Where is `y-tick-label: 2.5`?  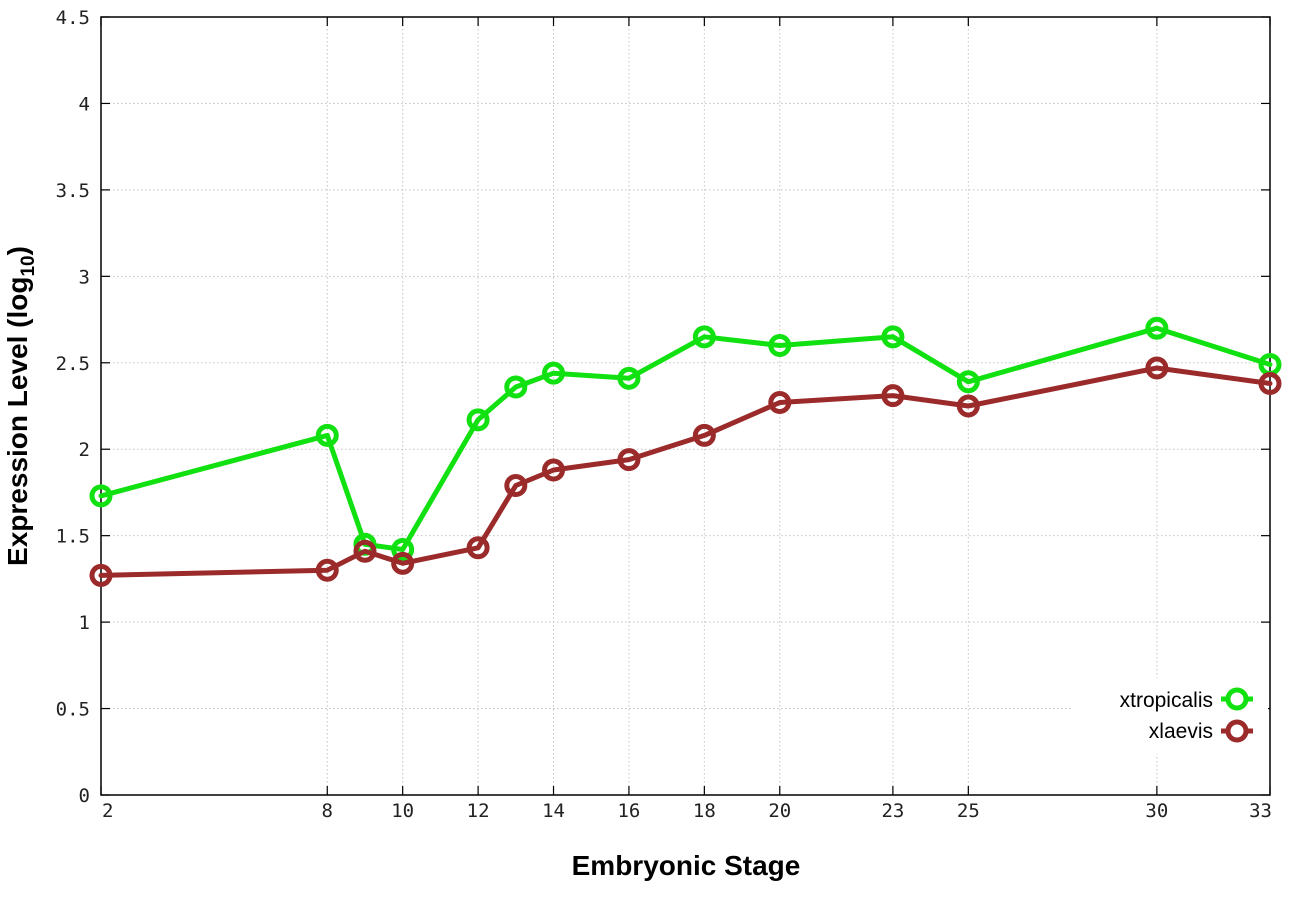 y-tick-label: 2.5 is located at coordinates (73, 364).